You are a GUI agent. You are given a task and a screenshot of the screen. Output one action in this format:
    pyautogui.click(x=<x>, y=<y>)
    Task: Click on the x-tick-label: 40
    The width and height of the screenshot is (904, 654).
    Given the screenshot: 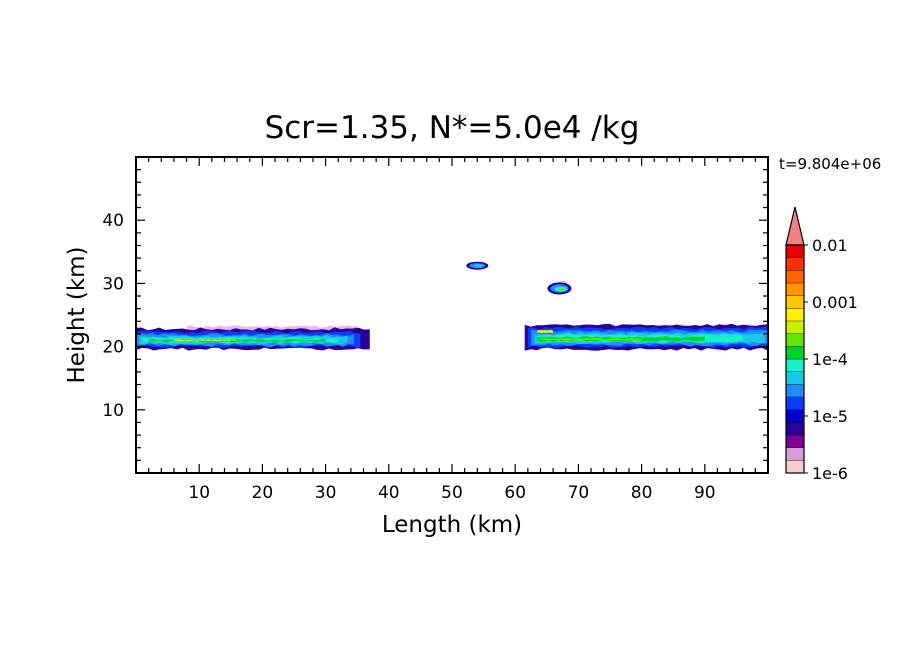 What is the action you would take?
    pyautogui.click(x=389, y=493)
    